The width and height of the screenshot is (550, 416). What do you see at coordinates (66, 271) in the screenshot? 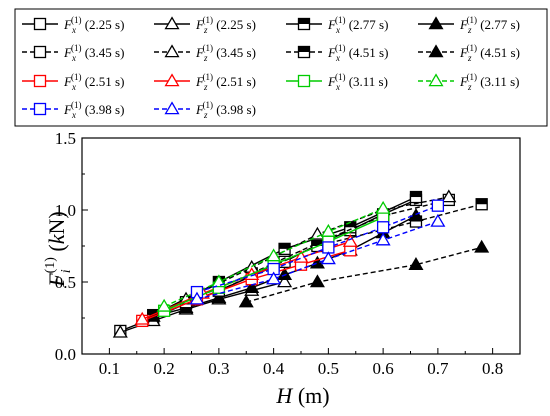
I see `y-axis-title-subscript: i` at bounding box center [66, 271].